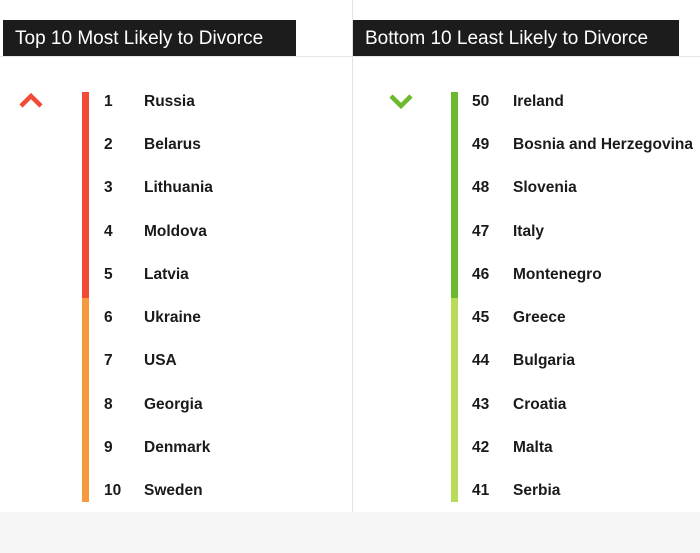 This screenshot has width=700, height=553. What do you see at coordinates (481, 101) in the screenshot?
I see `rank-number: 50` at bounding box center [481, 101].